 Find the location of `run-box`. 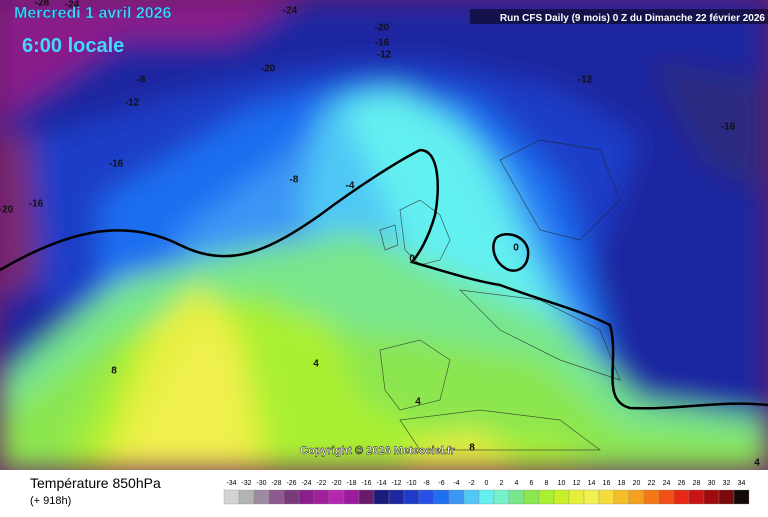

run-box is located at coordinates (619, 16).